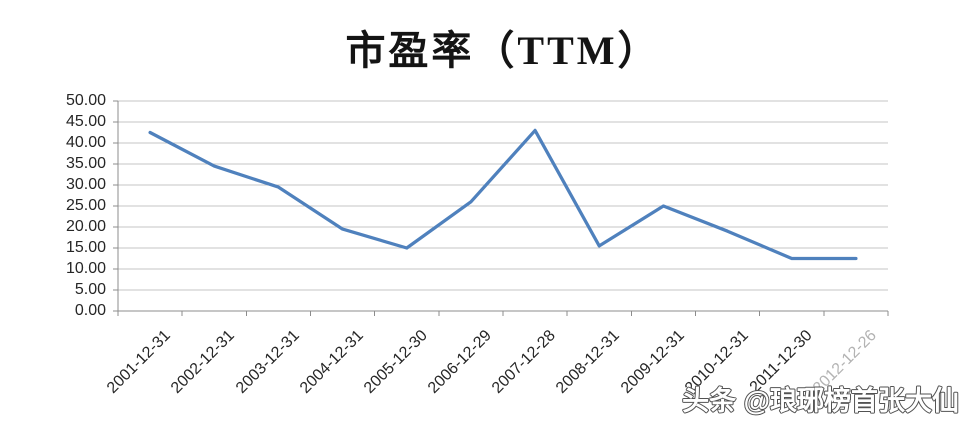  I want to click on watermark: 头条 @琅琊榜首张大仙, so click(820, 400).